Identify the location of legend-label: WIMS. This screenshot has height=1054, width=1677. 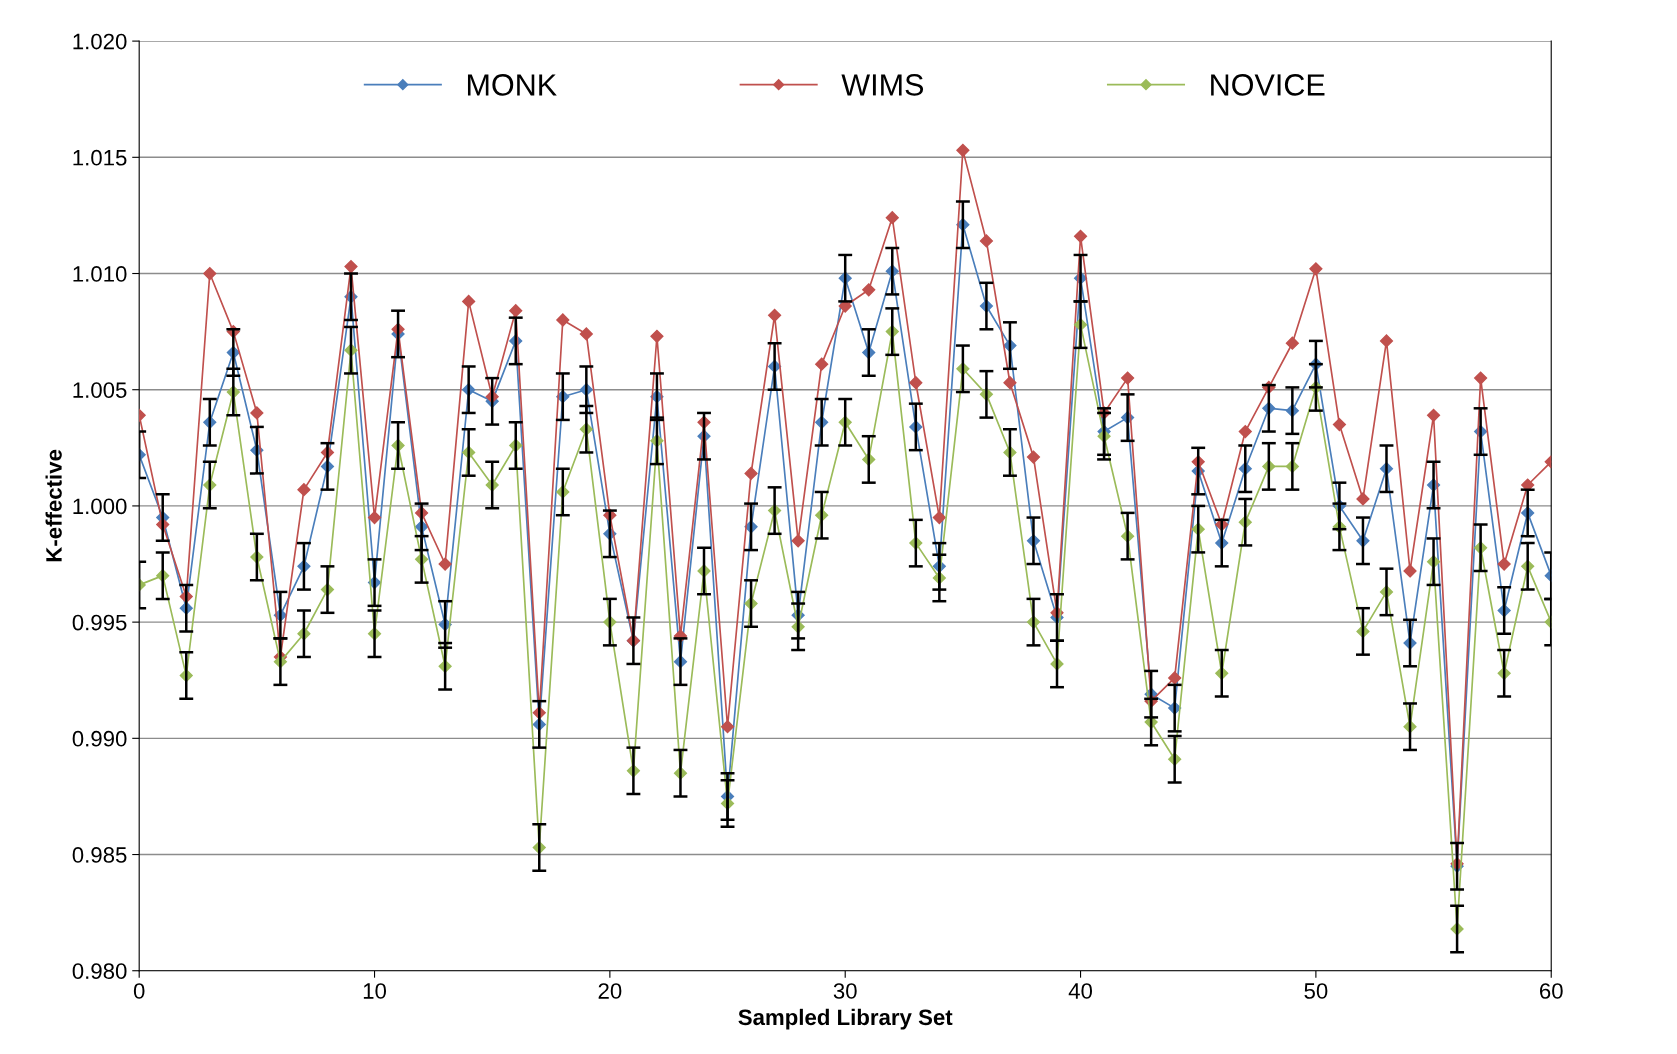
(882, 85).